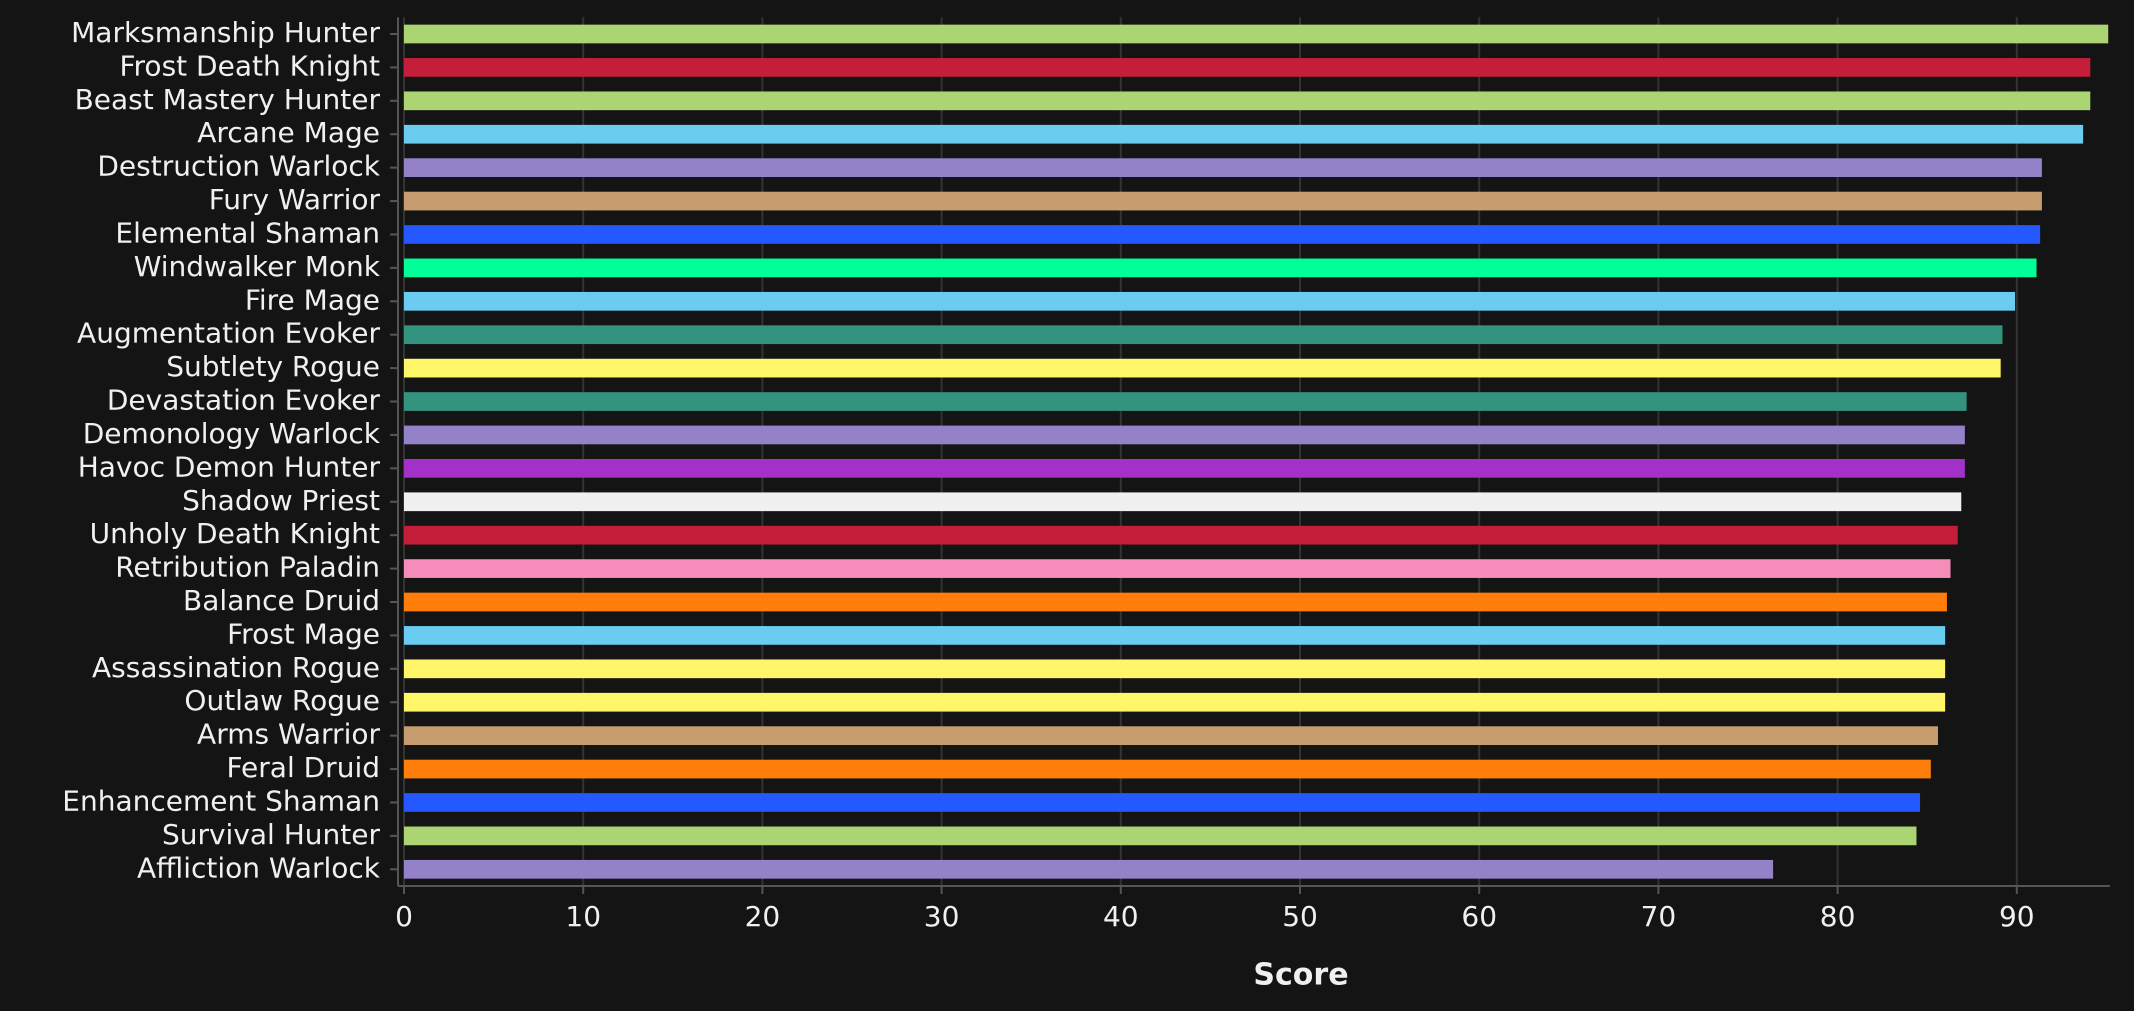  Describe the element at coordinates (238, 166) in the screenshot. I see `y-tick-label: Destruction Warlock` at that location.